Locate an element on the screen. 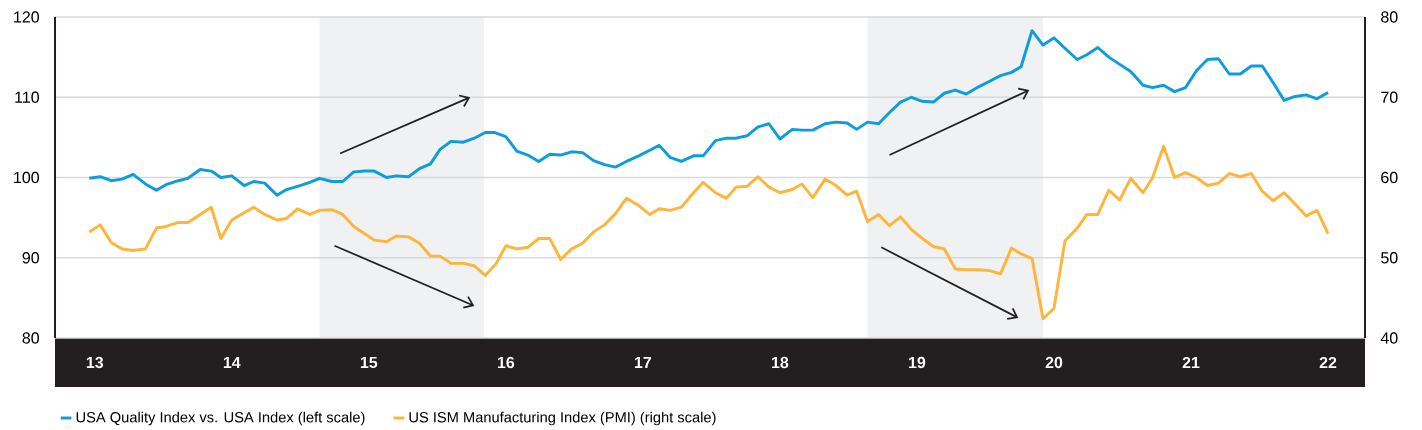  y2-tick-label: 70 is located at coordinates (1389, 97).